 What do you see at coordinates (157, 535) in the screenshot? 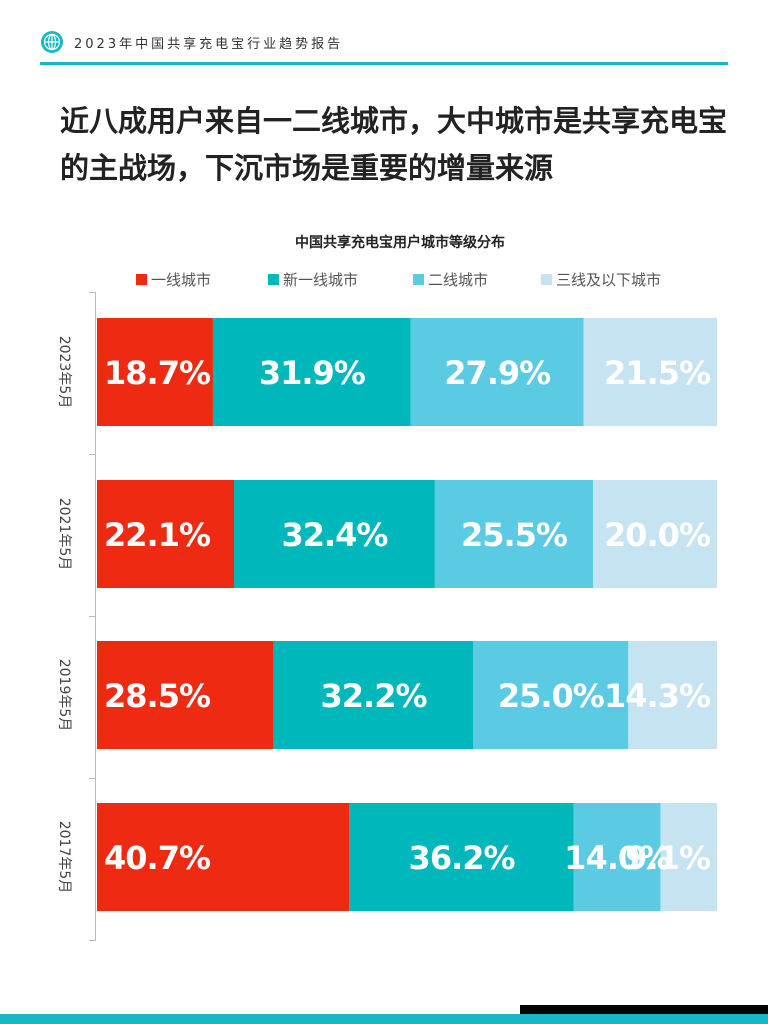
I see `data-label-1-0: 22.1%` at bounding box center [157, 535].